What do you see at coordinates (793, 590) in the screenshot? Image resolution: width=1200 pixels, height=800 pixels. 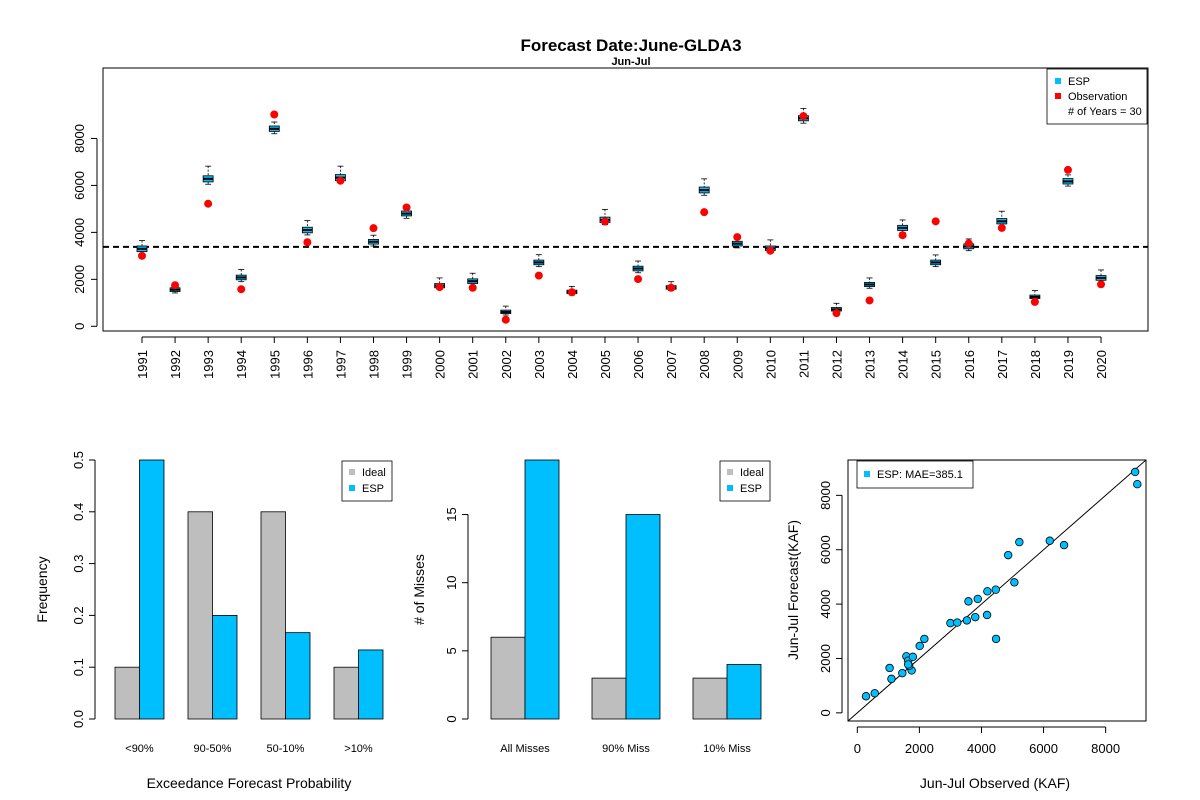 I see `y-axis-label: Jun-Jul Forecast(KAF)` at bounding box center [793, 590].